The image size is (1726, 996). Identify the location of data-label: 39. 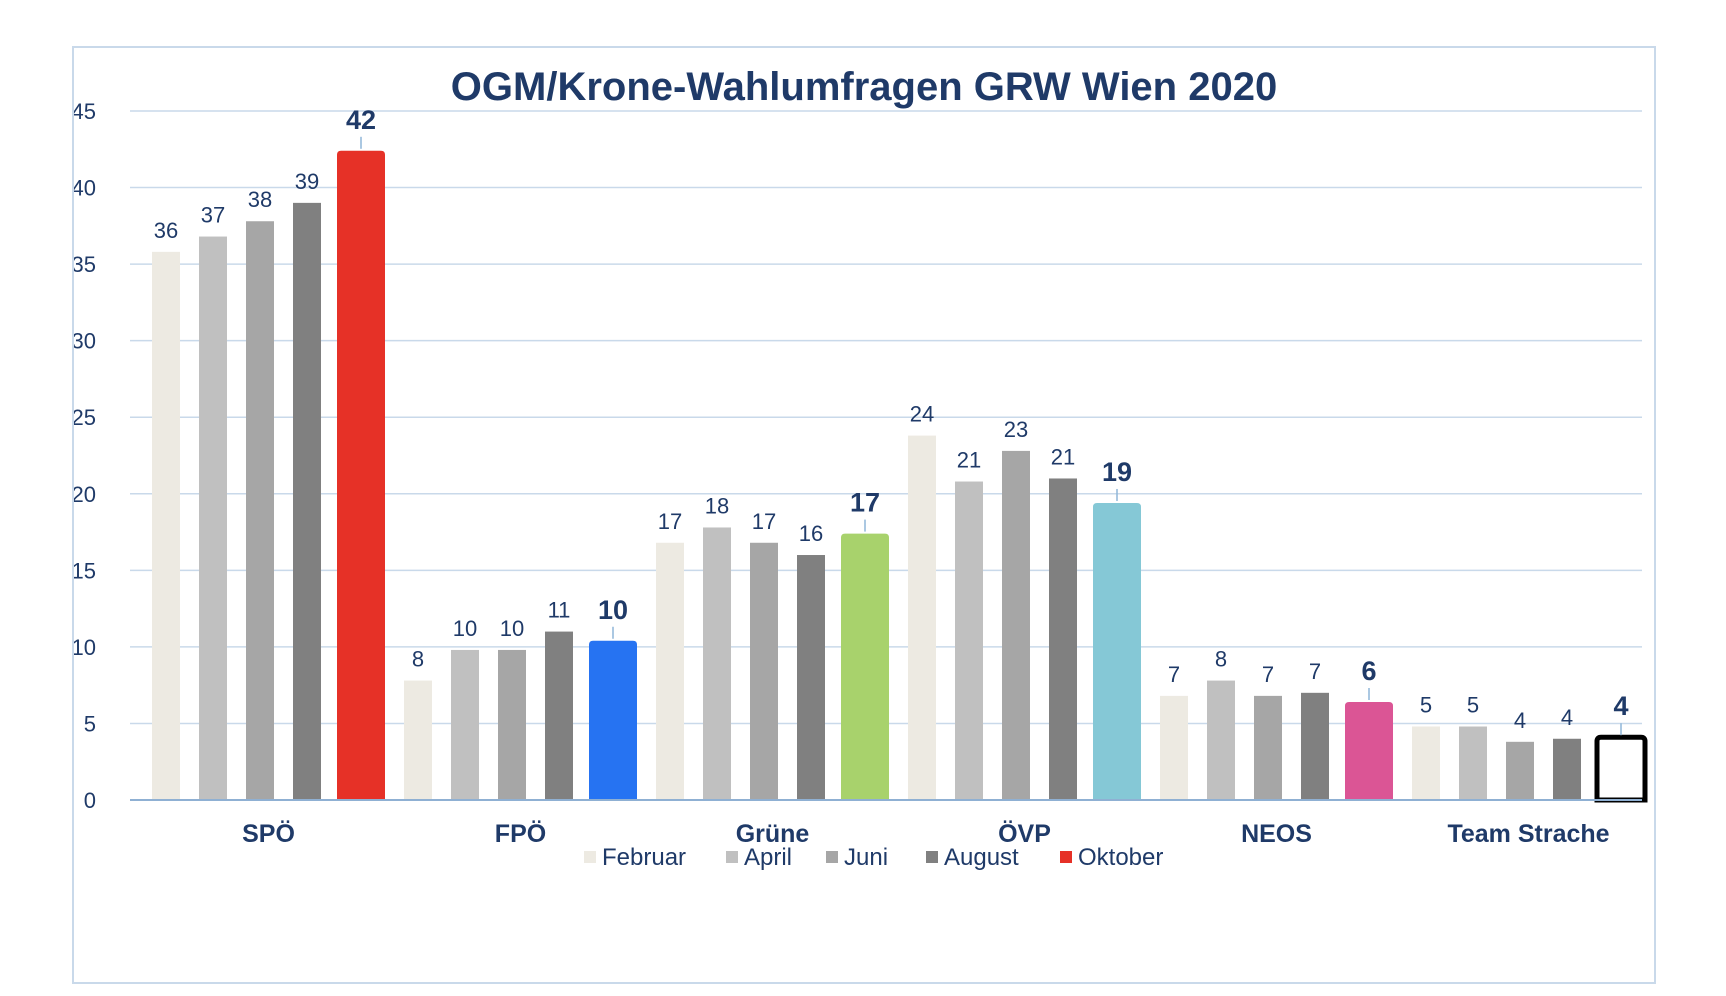
(307, 181).